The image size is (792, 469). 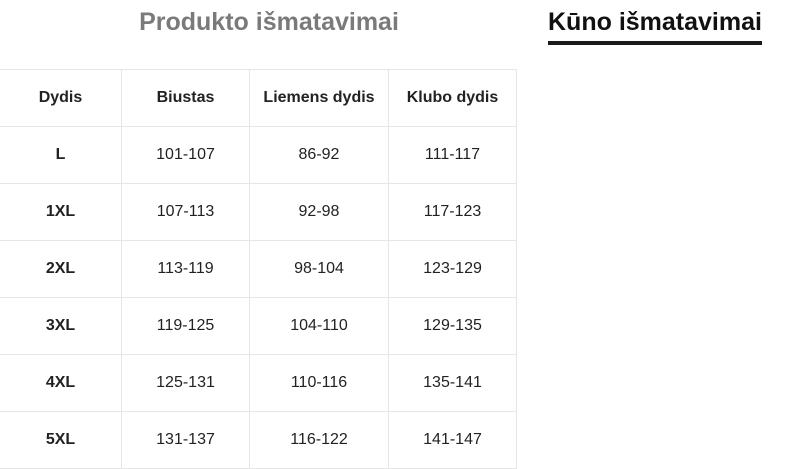 I want to click on column-header: Liemens dydis, so click(x=319, y=98).